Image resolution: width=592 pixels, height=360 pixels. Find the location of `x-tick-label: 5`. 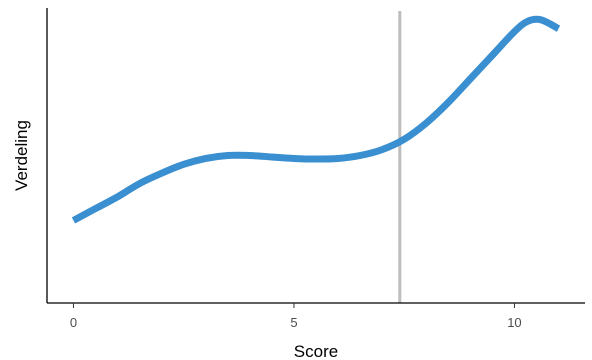

x-tick-label: 5 is located at coordinates (293, 322).